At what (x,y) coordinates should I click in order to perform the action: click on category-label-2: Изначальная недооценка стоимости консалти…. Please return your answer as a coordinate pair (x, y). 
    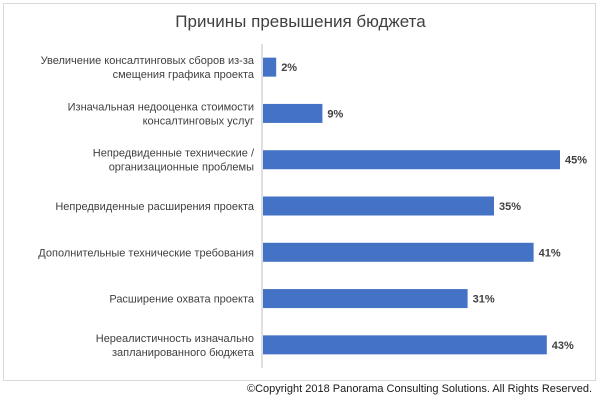
    Looking at the image, I should click on (161, 114).